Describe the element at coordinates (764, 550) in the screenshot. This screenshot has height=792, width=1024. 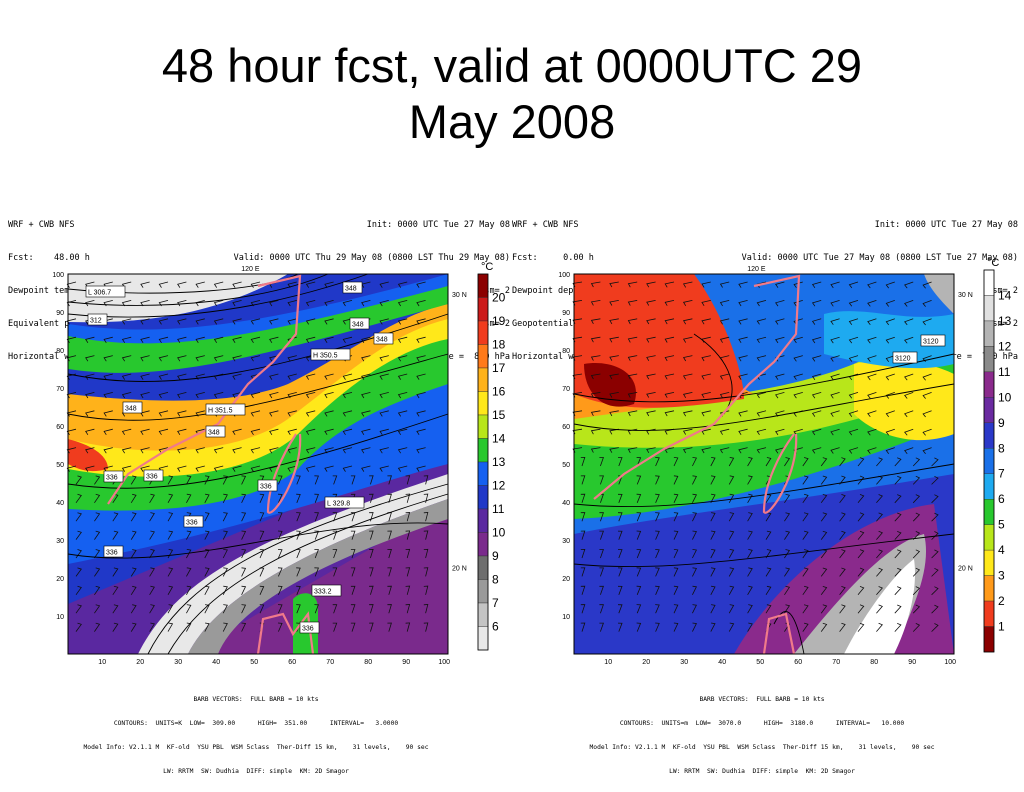
I see `right-contour-line` at that location.